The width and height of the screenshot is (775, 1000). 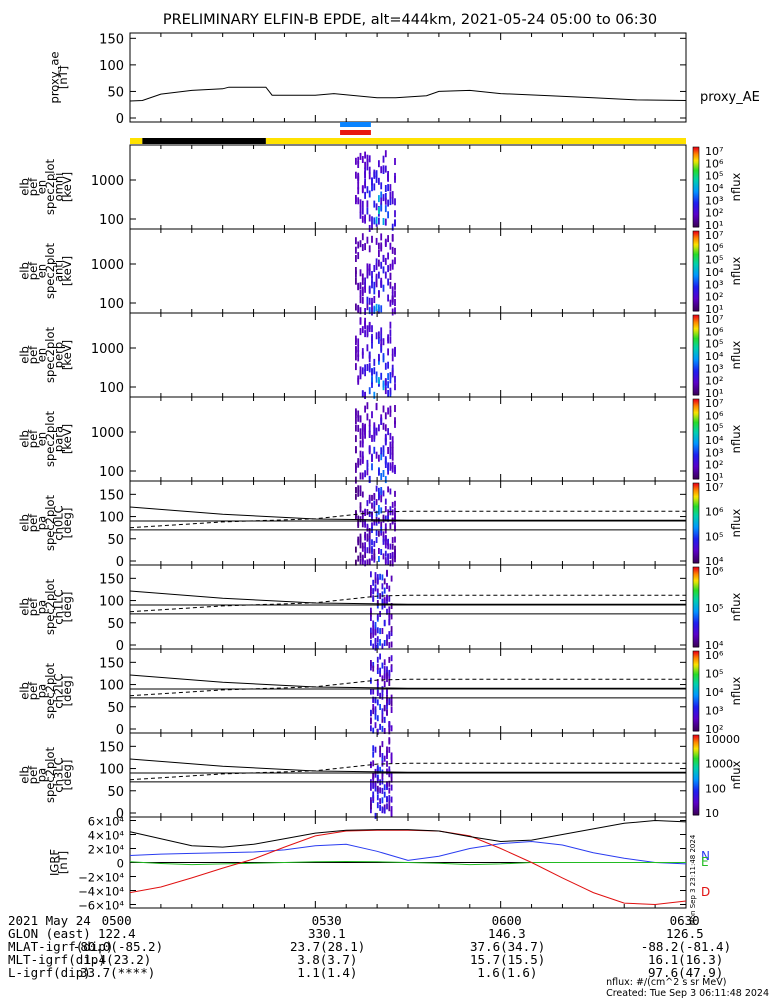 I want to click on ylabel-line: pef, so click(x=33, y=774).